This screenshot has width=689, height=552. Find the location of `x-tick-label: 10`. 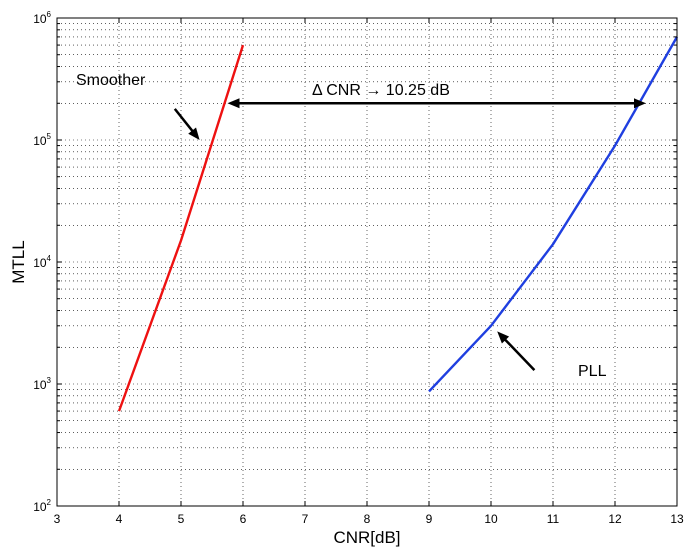

x-tick-label: 10 is located at coordinates (491, 519).